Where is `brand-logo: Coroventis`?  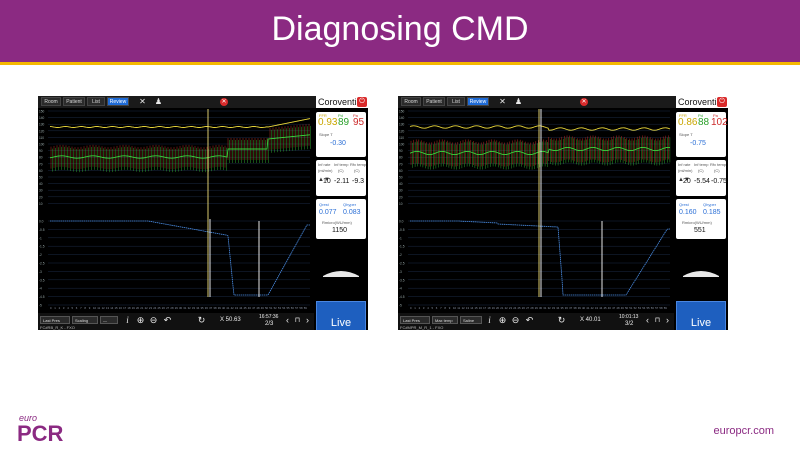
brand-logo: Coroventis is located at coordinates (340, 102).